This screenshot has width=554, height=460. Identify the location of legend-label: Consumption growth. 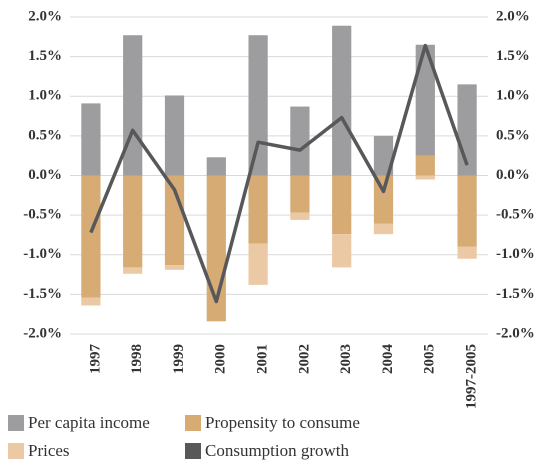
(277, 450).